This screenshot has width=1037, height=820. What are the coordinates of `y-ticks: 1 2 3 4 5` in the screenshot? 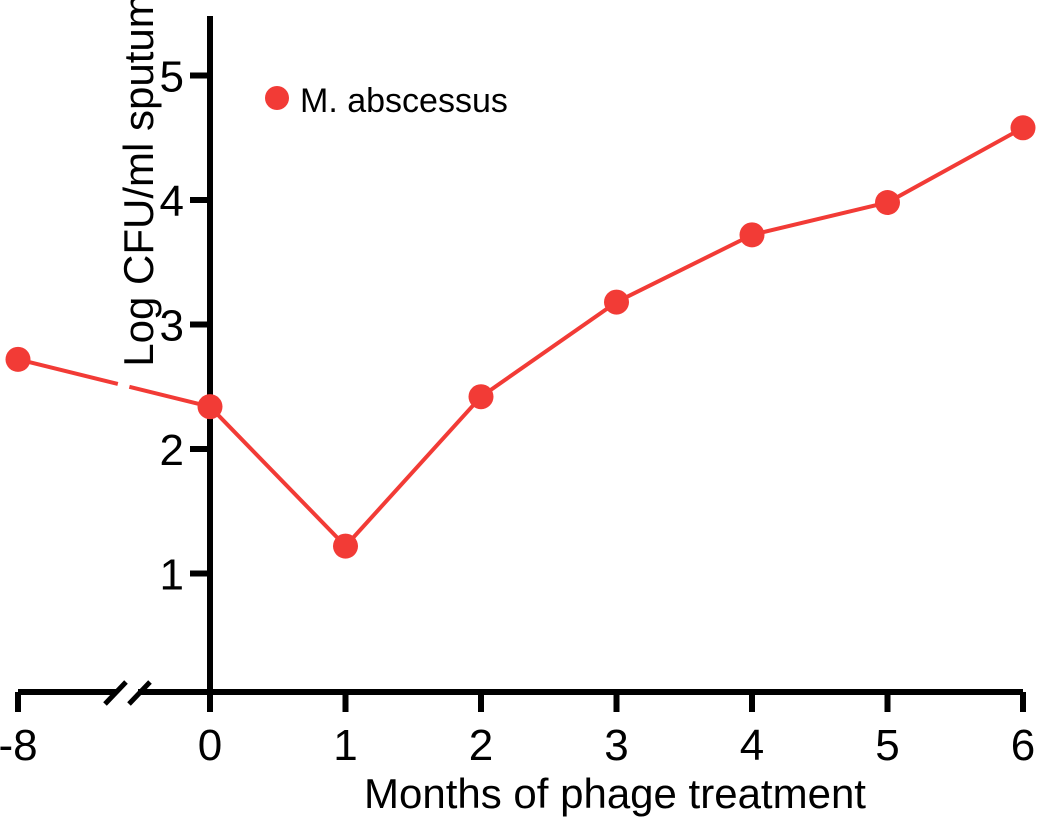 It's located at (185, 326).